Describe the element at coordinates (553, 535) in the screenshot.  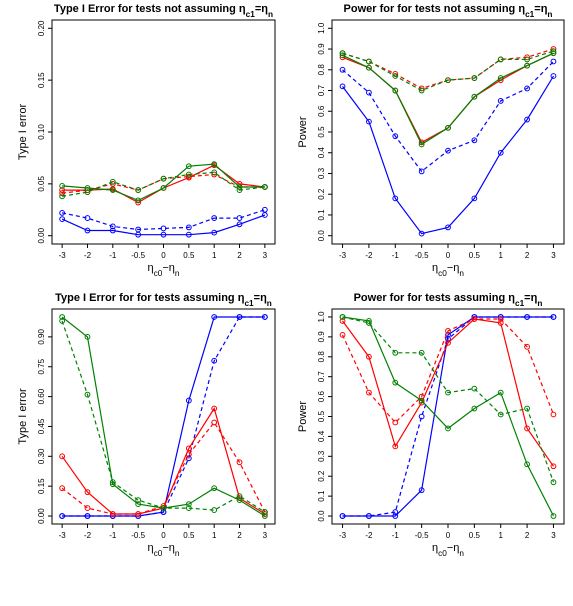
I see `x-tick-label: 3` at that location.